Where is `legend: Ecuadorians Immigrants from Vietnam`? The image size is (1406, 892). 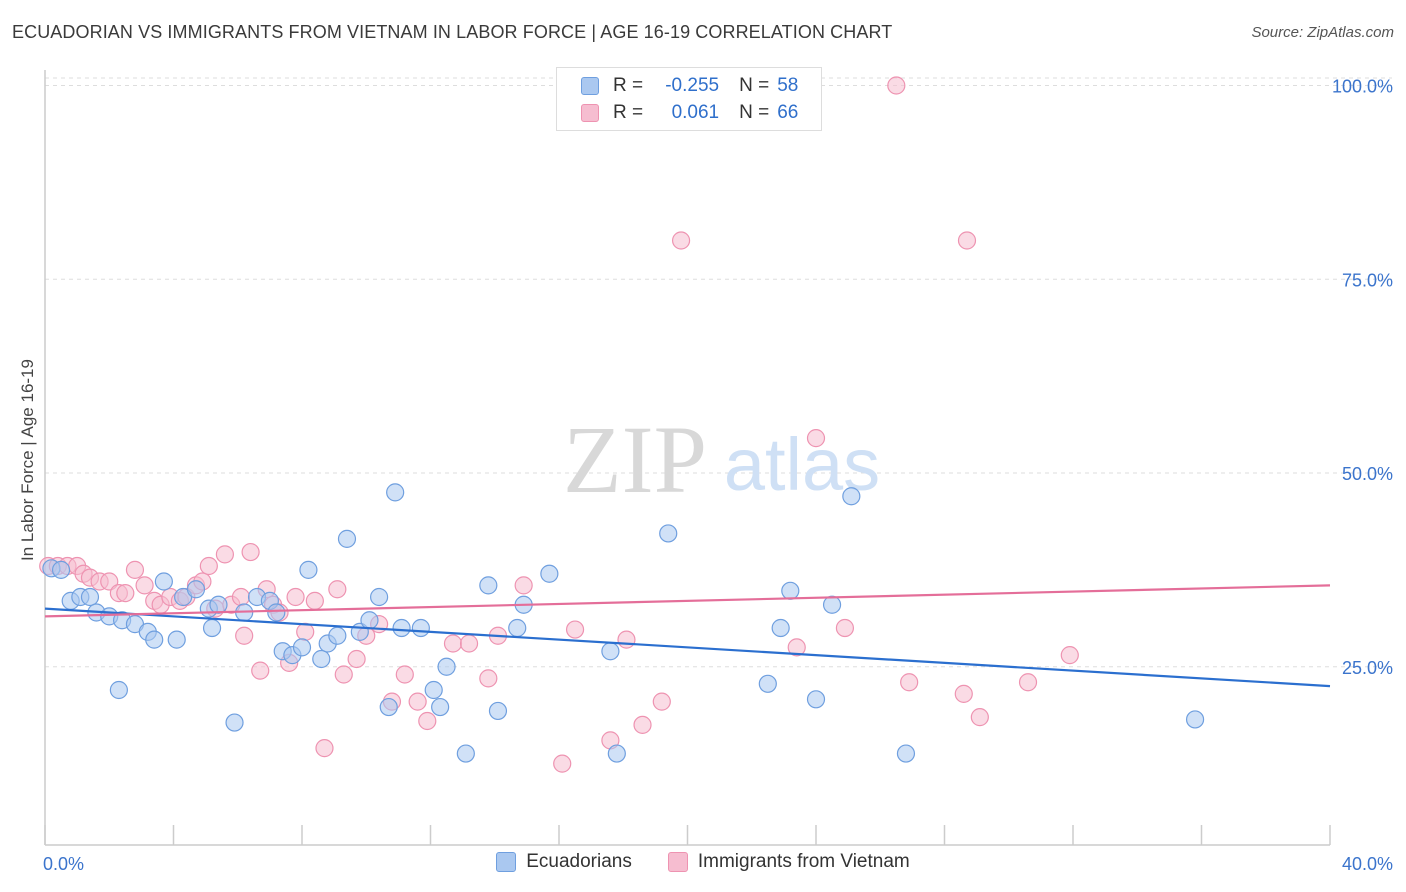 legend: Ecuadorians Immigrants from Vietnam is located at coordinates (703, 862).